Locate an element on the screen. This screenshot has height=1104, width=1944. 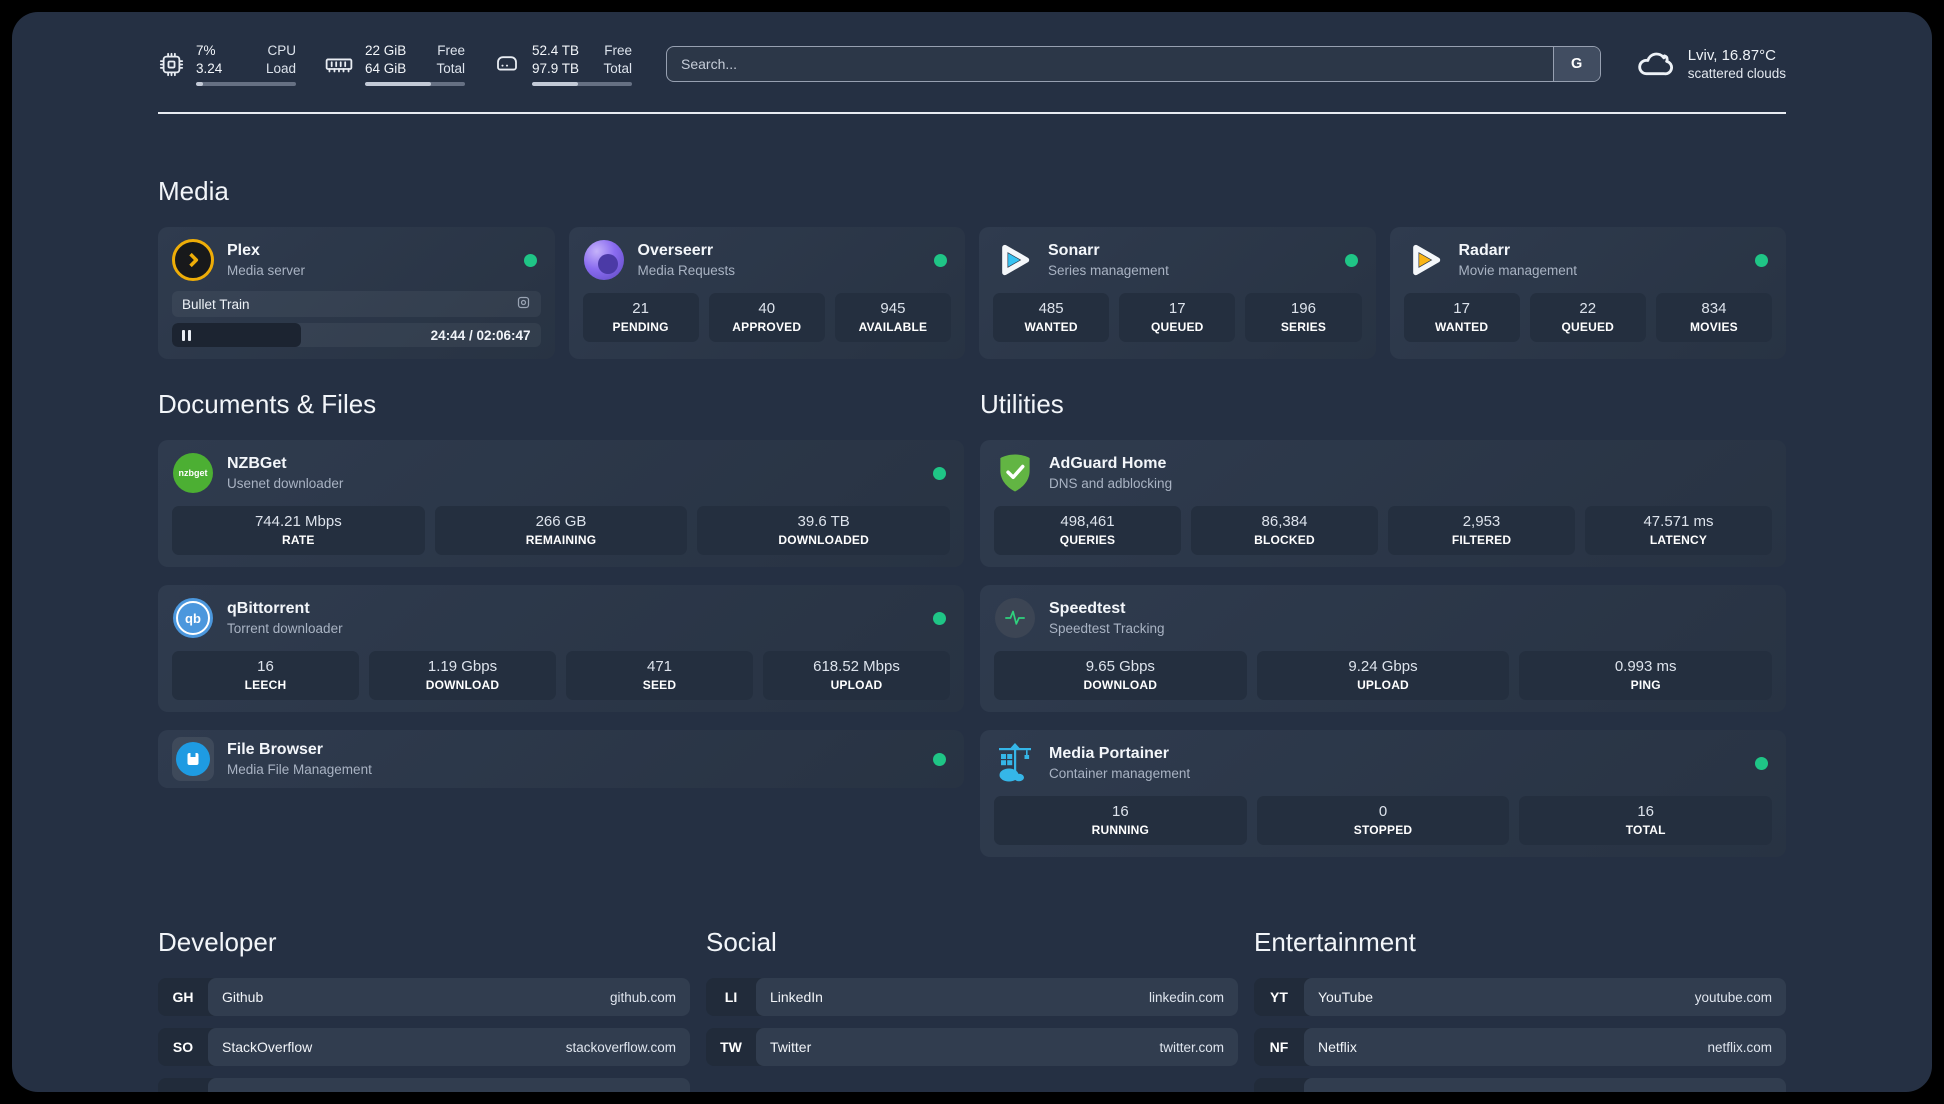
stat-box: 1.19 Gbps DOWNLOAD is located at coordinates (462, 676).